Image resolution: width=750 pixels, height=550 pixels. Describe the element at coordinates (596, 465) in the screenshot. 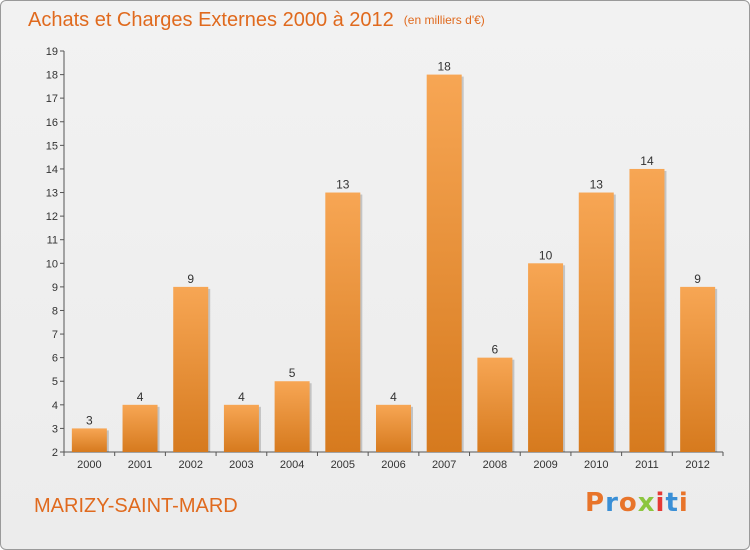

I see `x-tick-label: 2010` at that location.